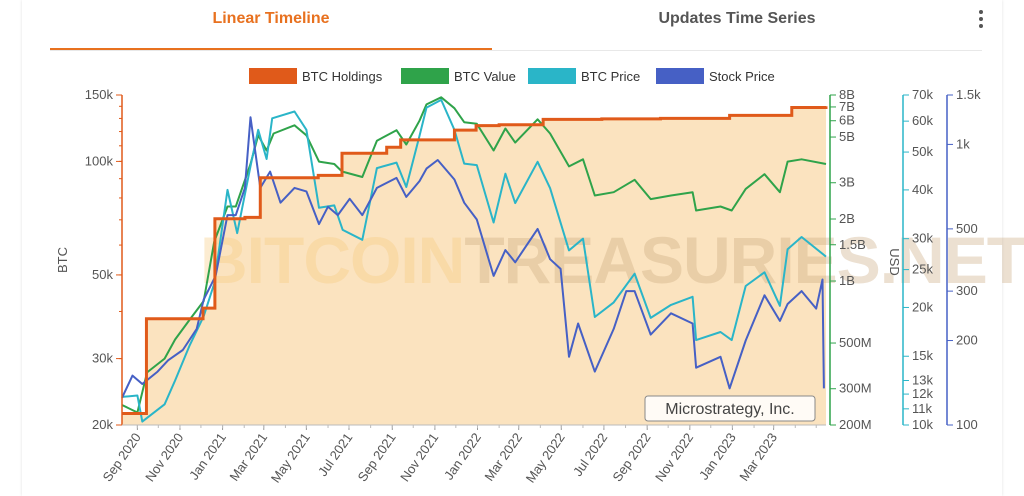 The height and width of the screenshot is (496, 1024). I want to click on company-label-box, so click(730, 408).